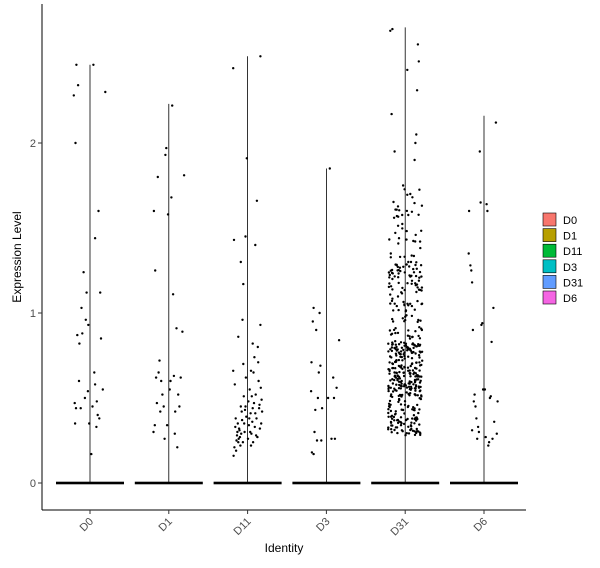  I want to click on legend-label-D1: D1, so click(570, 237).